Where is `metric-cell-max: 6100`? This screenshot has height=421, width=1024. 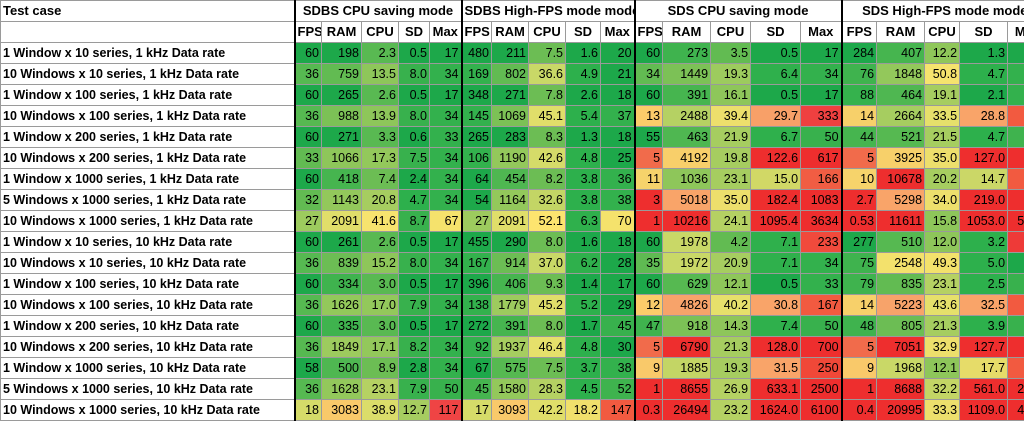 metric-cell-max: 6100 is located at coordinates (821, 410).